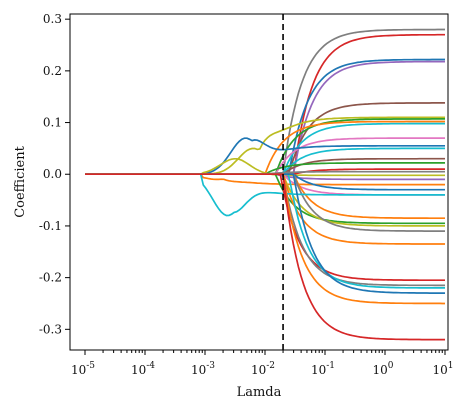 This screenshot has height=413, width=474. I want to click on y-tick-label: -0.3, so click(50, 329).